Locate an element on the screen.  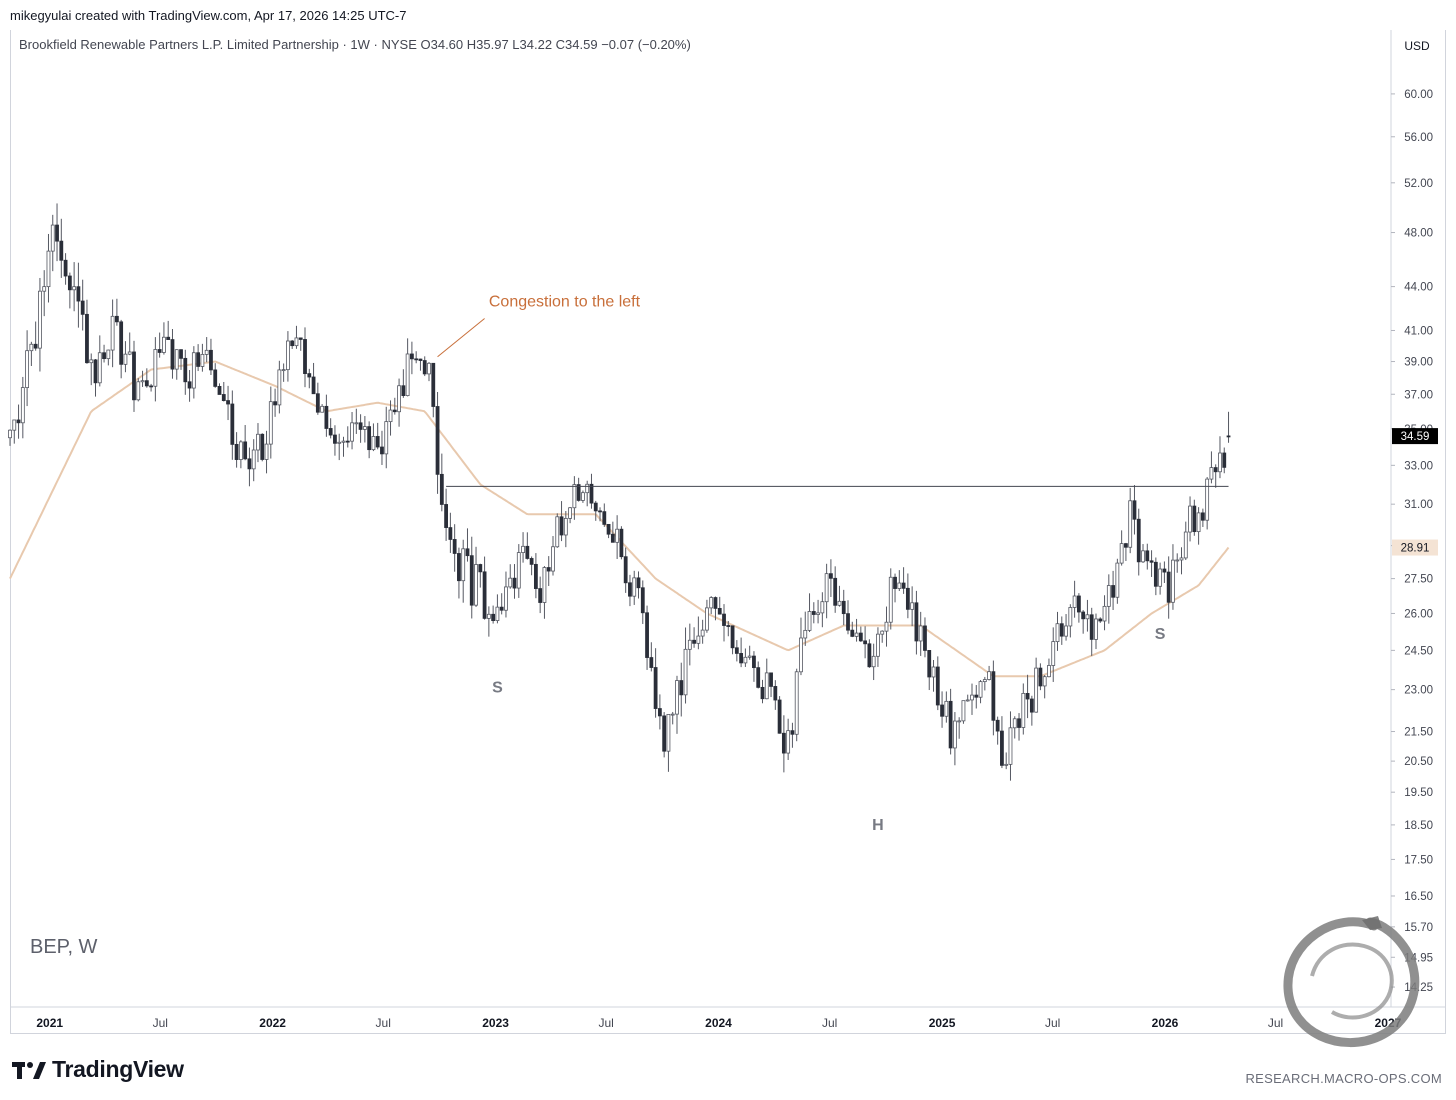
annotation-text: Congestion to the left is located at coordinates (565, 302).